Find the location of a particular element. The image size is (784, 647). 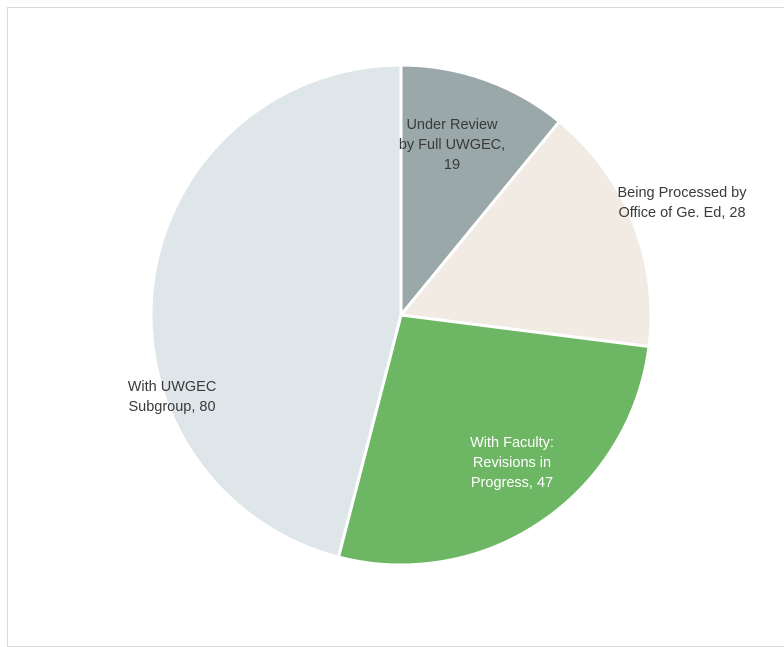

slice-label-1: Under Review by Full UWGEC, 19 is located at coordinates (452, 145).